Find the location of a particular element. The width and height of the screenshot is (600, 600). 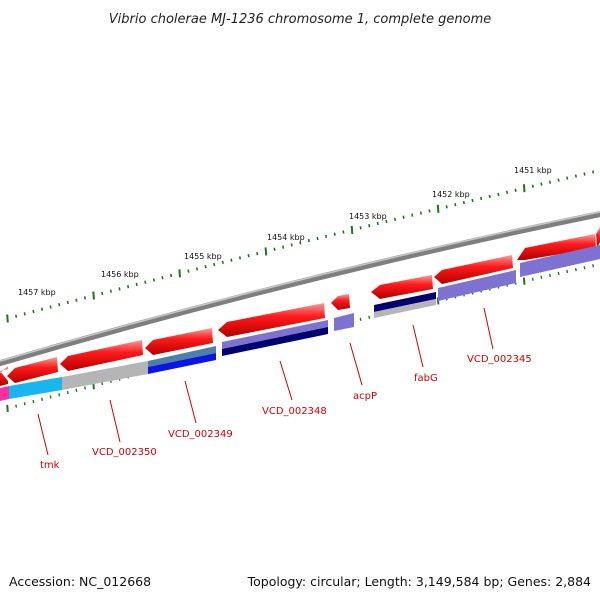

gene-label-VCD_002349: VCD_002349 is located at coordinates (200, 434).